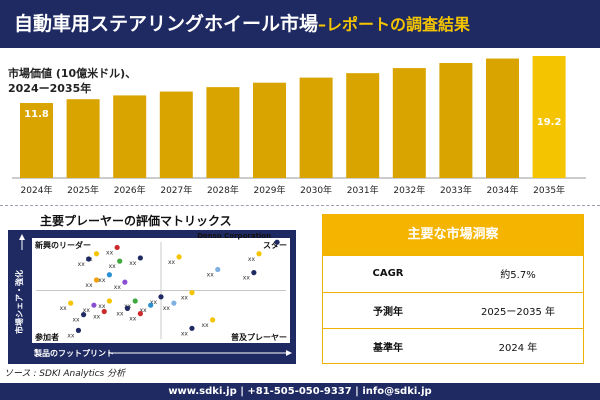 The height and width of the screenshot is (400, 600). I want to click on title-text: 自動車用ステアリングホイール市場, so click(166, 24).